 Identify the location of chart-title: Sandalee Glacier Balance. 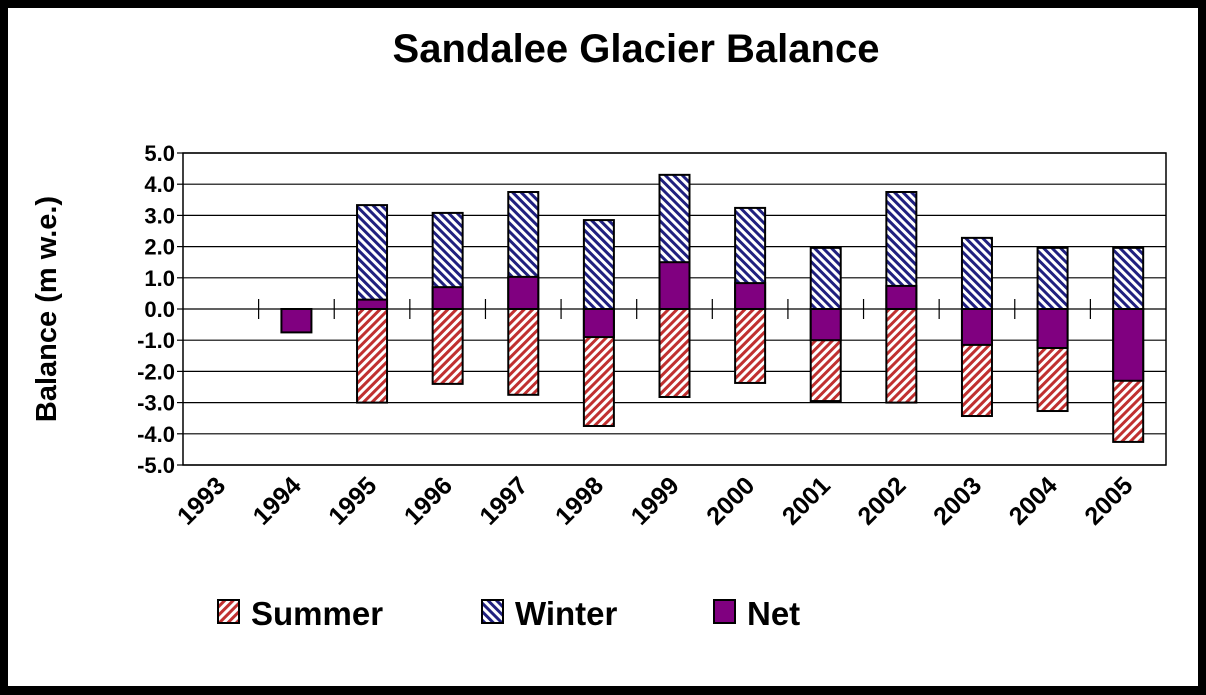
(636, 49).